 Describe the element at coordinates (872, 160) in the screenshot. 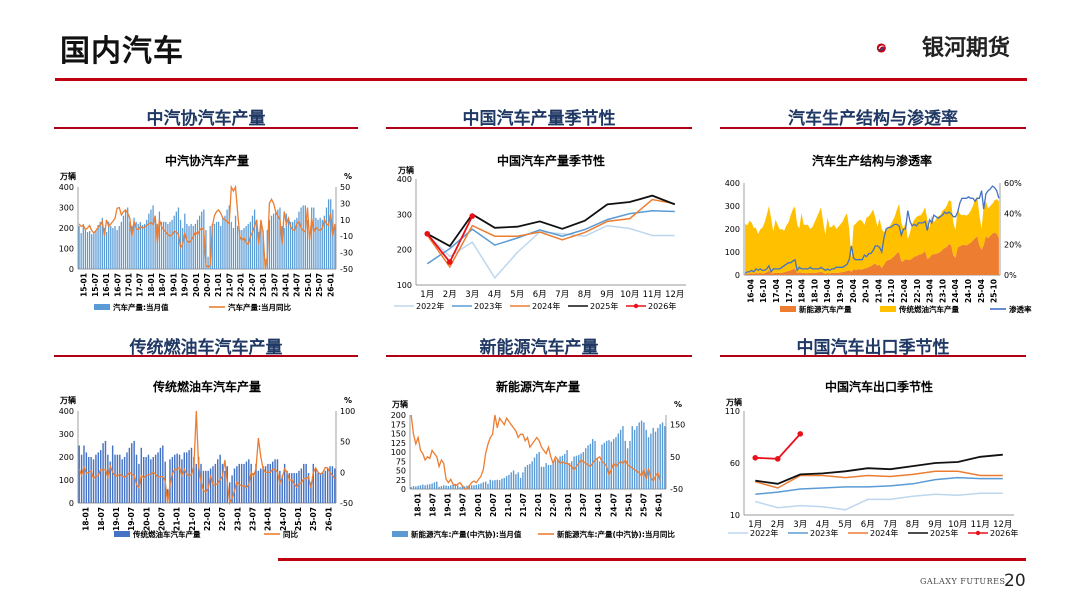

I see `chart-title: 汽车生产结构与渗透率` at that location.